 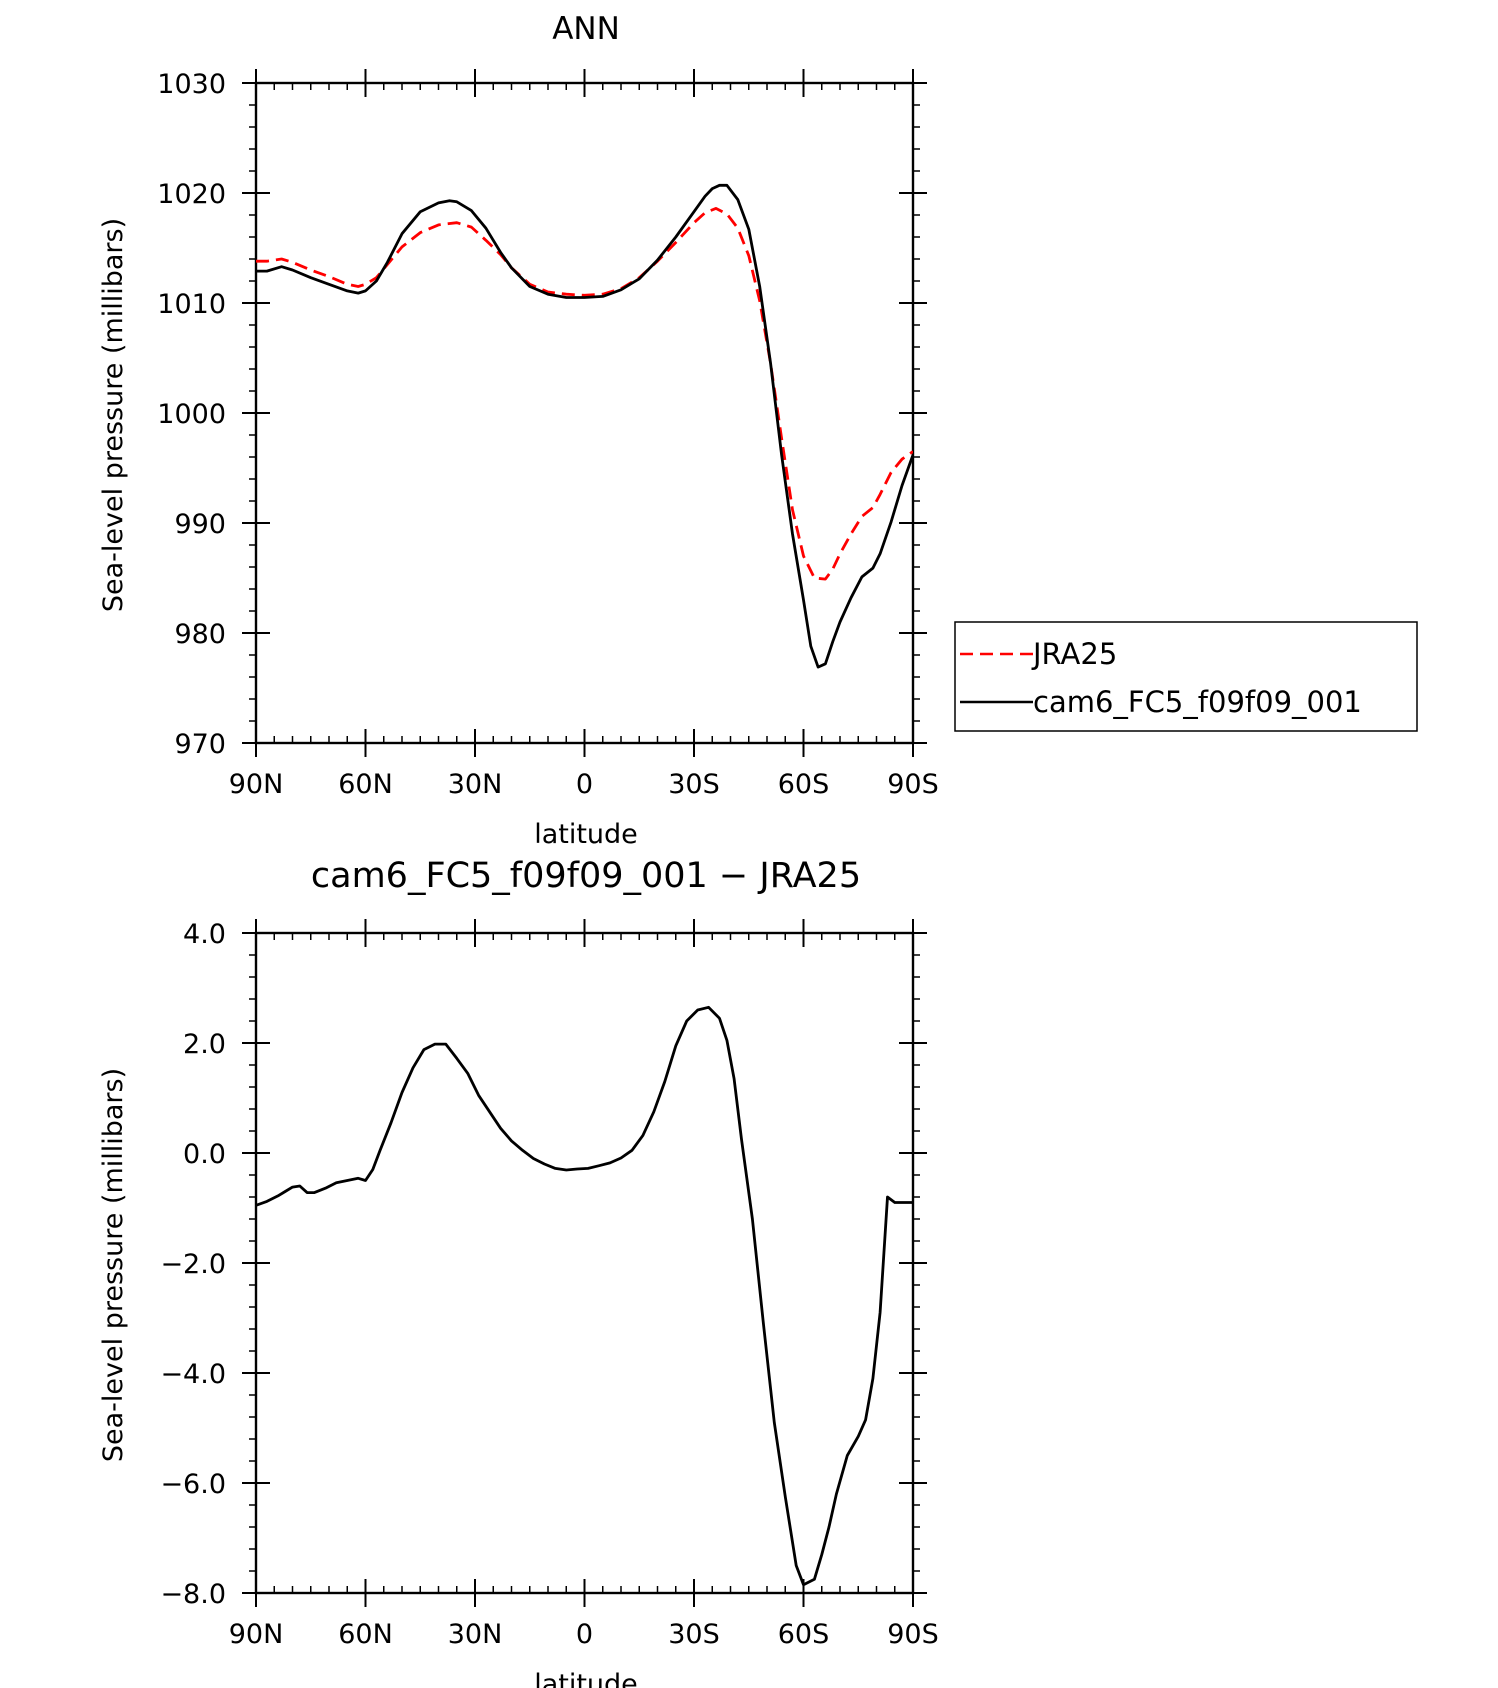 I want to click on y-tick-label: −6.0, so click(x=193, y=1484).